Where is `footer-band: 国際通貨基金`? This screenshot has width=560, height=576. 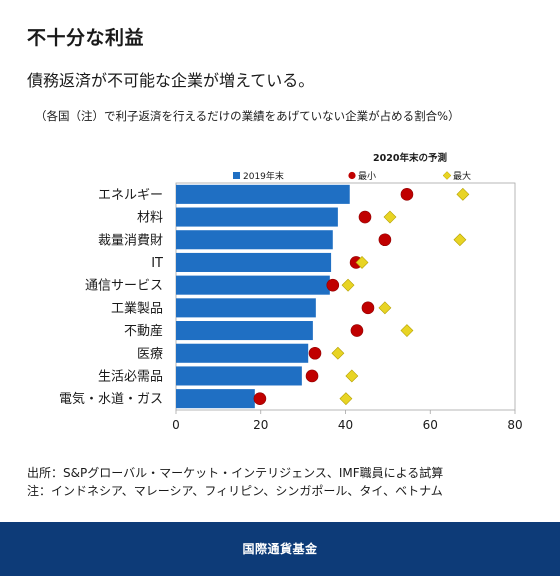 footer-band: 国際通貨基金 is located at coordinates (280, 549).